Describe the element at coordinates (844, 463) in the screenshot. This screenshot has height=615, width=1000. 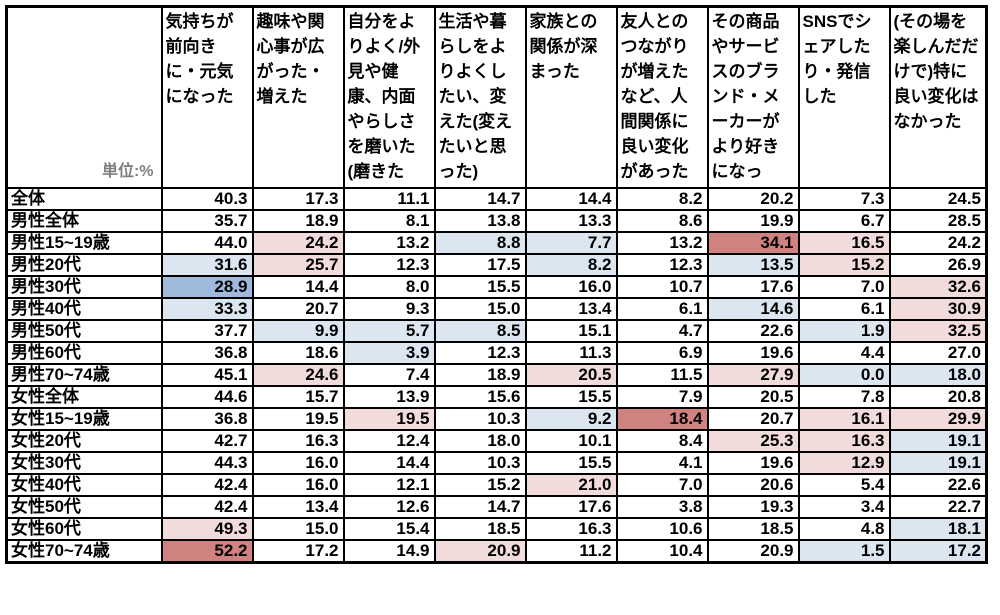
I see `data-cell: 12.9` at that location.